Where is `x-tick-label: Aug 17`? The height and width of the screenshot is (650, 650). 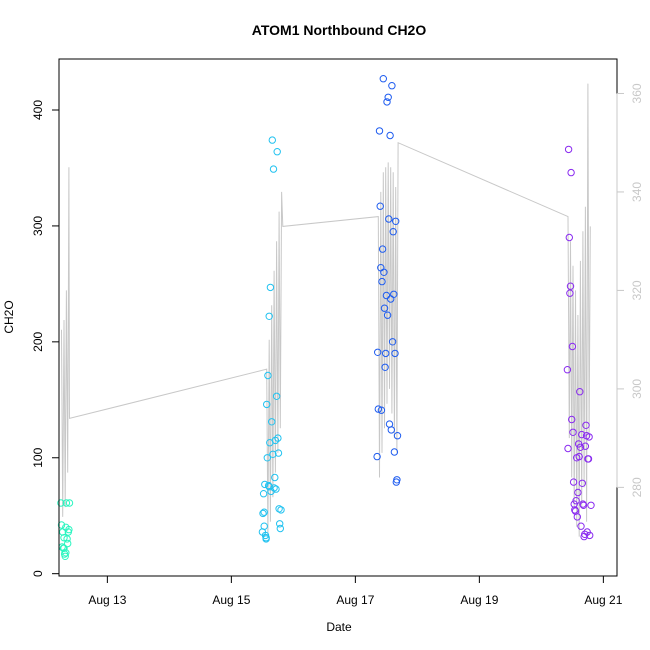 x-tick-label: Aug 17 is located at coordinates (355, 600).